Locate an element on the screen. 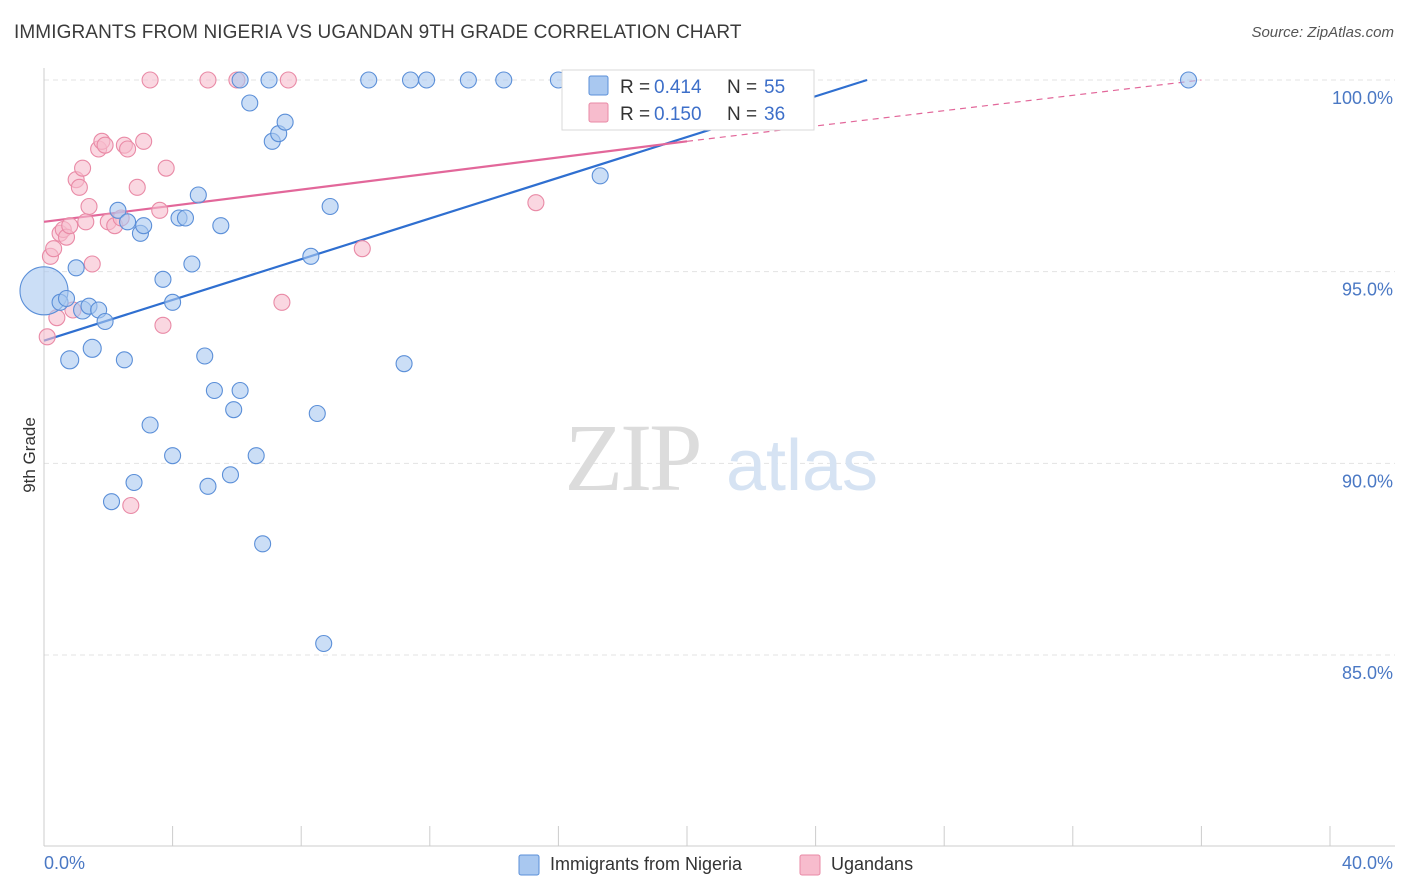 This screenshot has height=892, width=1406. legend-swatch-ugandans is located at coordinates (598, 112).